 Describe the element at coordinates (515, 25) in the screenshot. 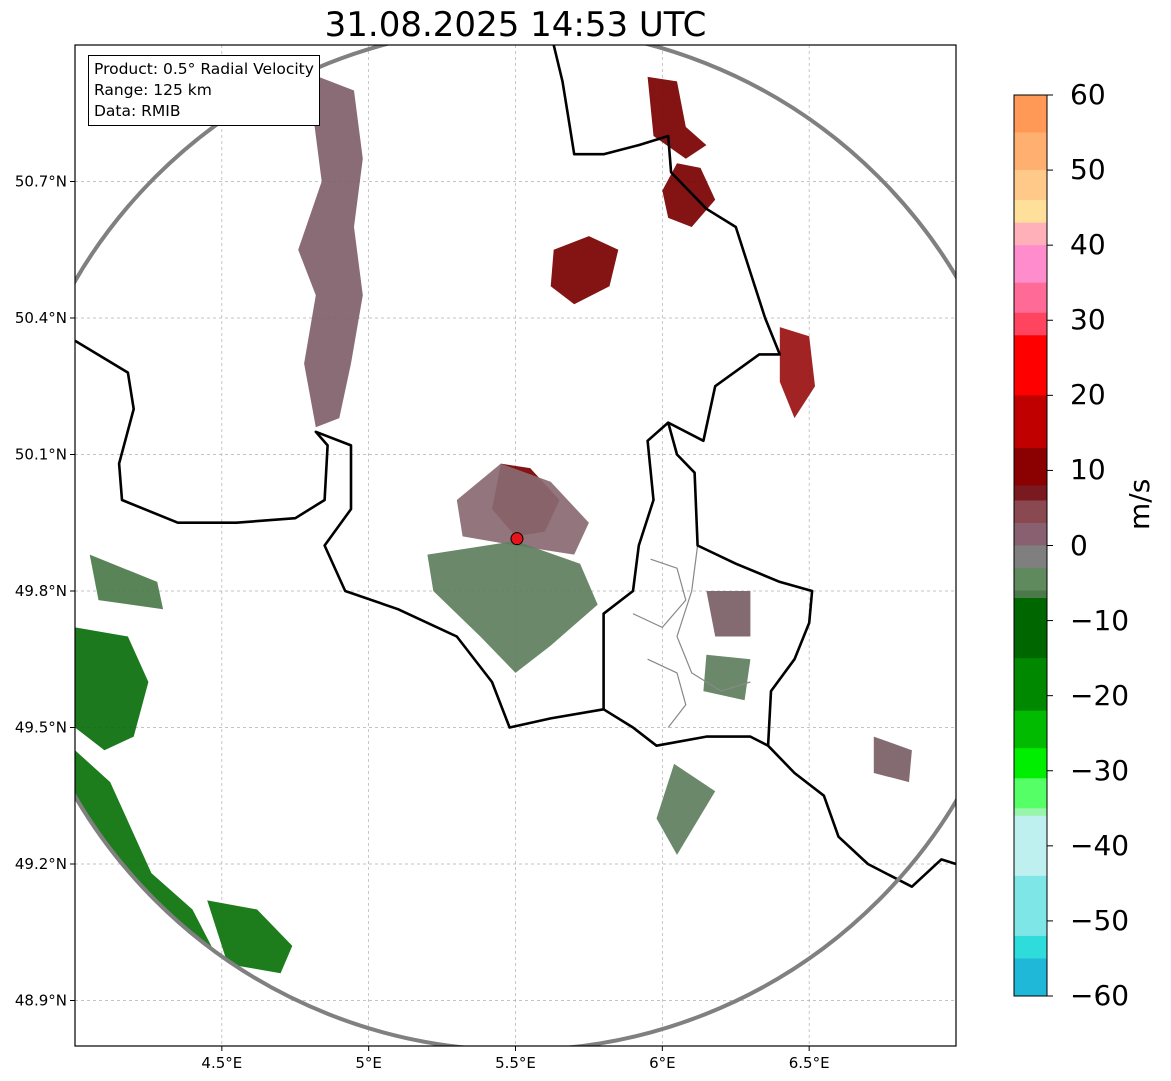

I see `map-title: 31.08.2025 14:53 UTC` at that location.